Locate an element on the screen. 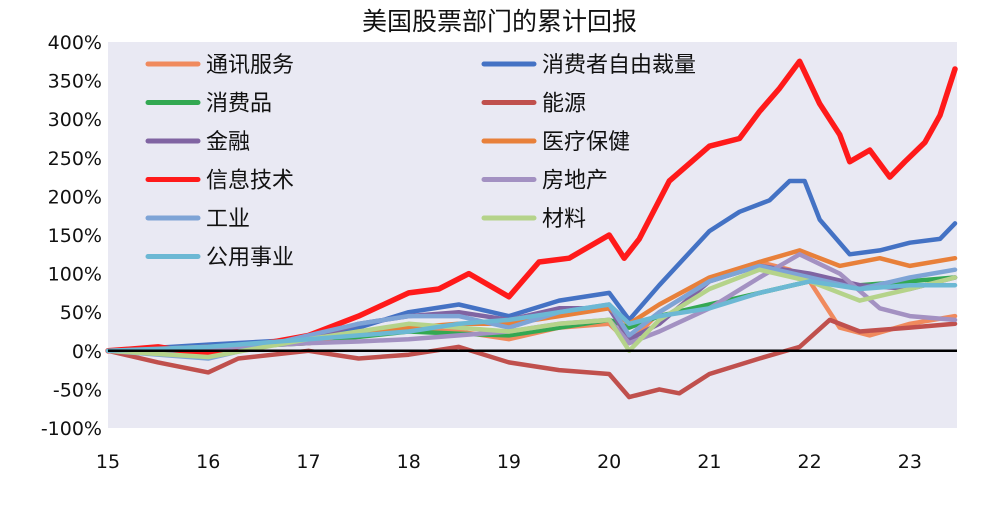 The image size is (999, 508). x-tick-label: 15 is located at coordinates (108, 462).